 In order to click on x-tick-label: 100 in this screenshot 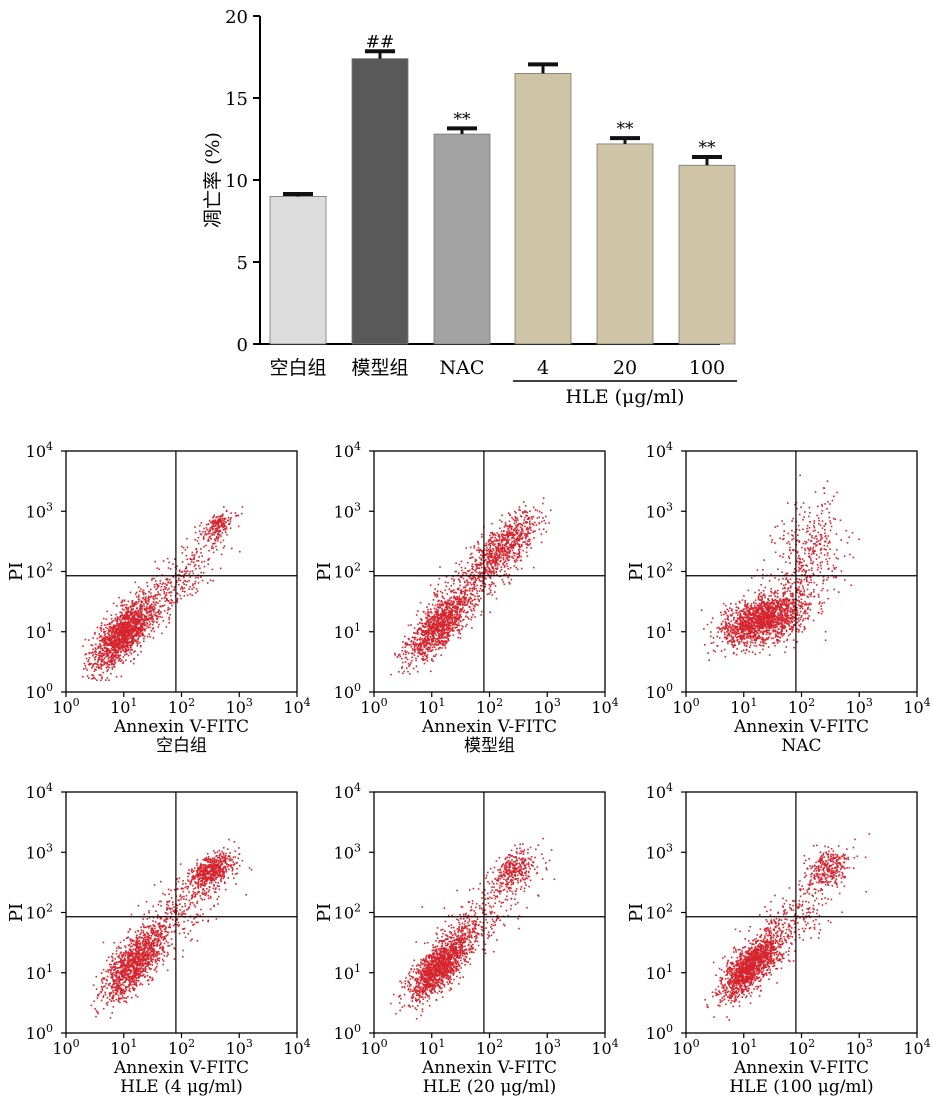, I will do `click(373, 706)`.